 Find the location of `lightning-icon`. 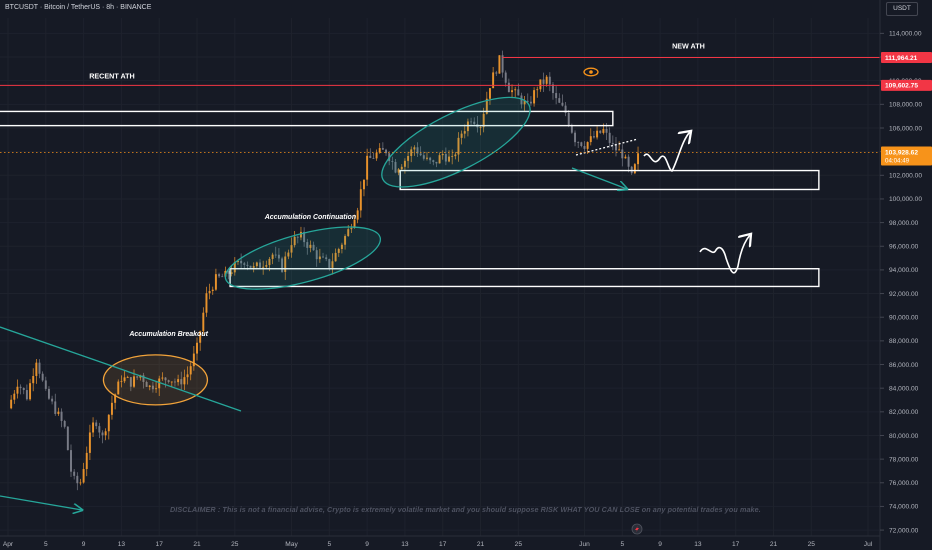

lightning-icon is located at coordinates (637, 529).